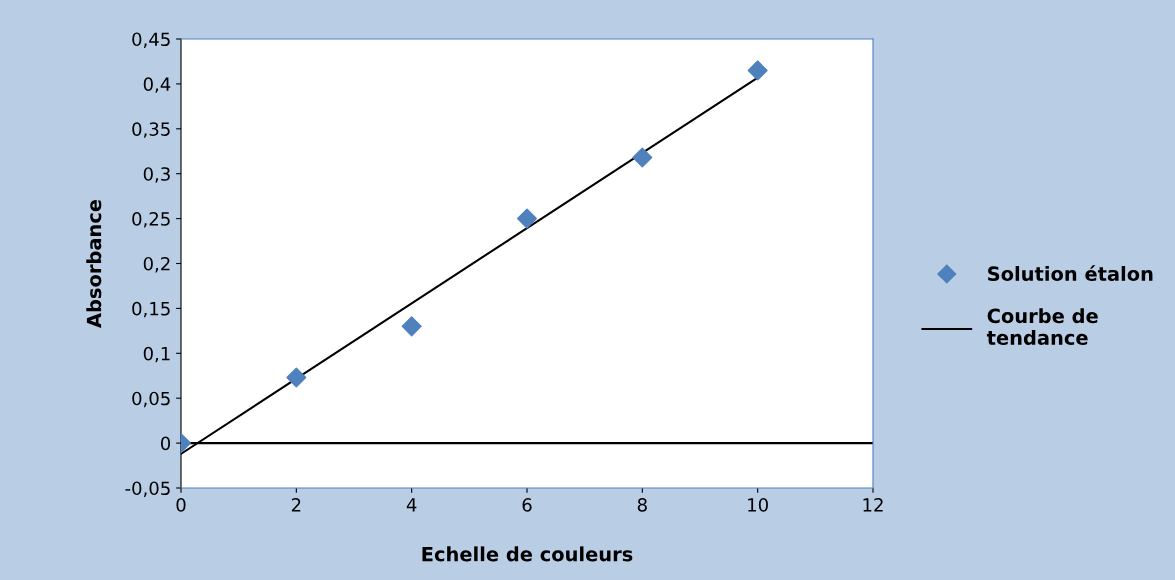  I want to click on y-axis-title: Absorbance, so click(94, 263).